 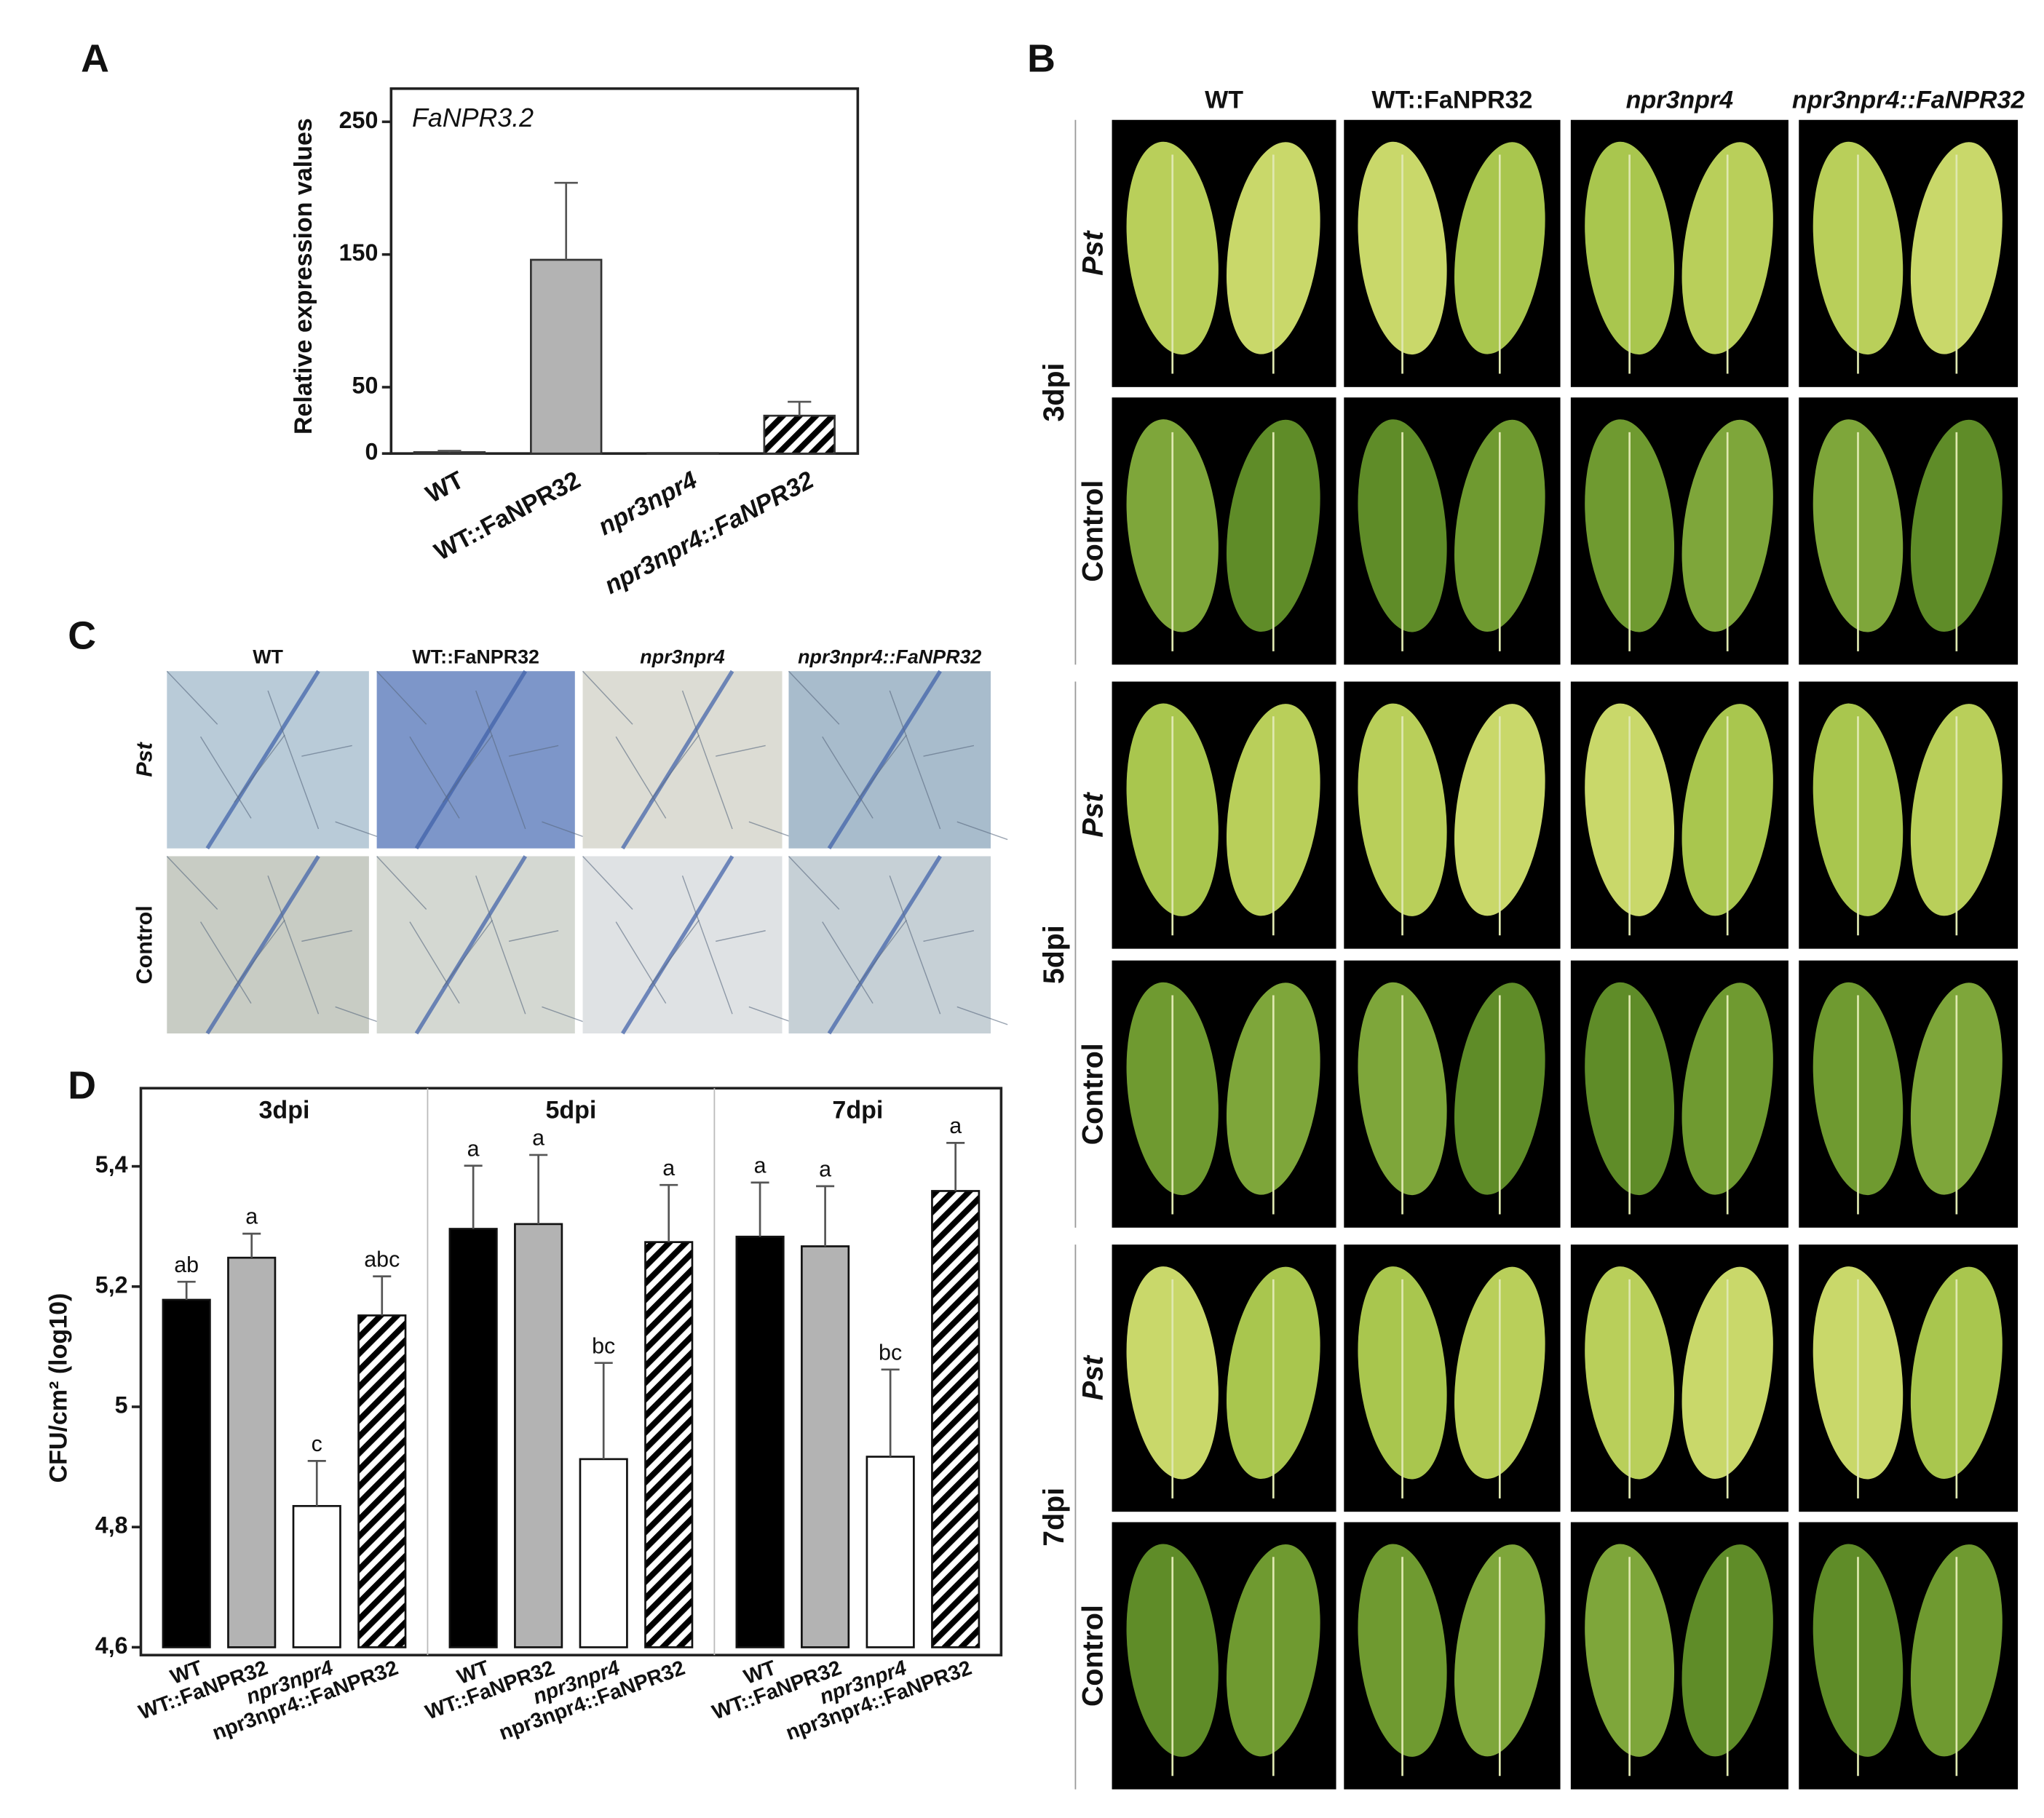 What do you see at coordinates (284, 1110) in the screenshot?
I see `group-title: 3dpi` at bounding box center [284, 1110].